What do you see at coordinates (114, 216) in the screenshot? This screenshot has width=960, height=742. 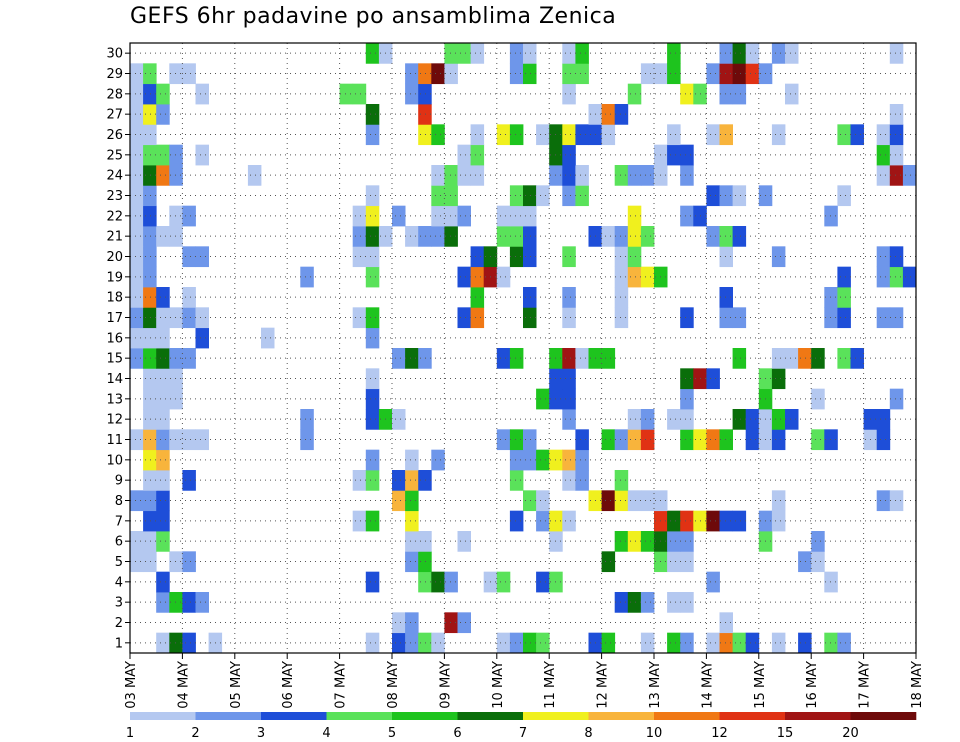 I see `y-tick-label: 22` at bounding box center [114, 216].